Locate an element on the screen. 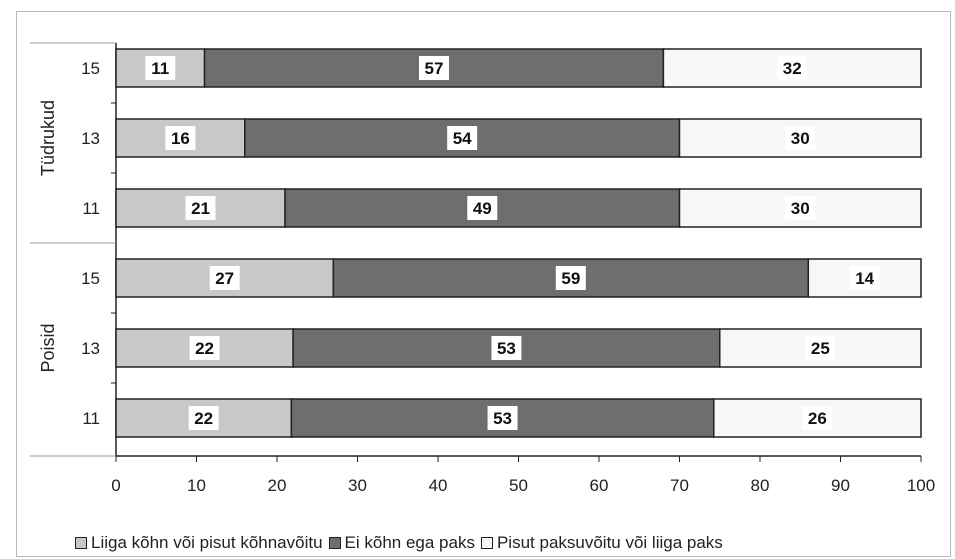 This screenshot has width=955, height=559. legend-label-series-2: Ei kõhn ega paks is located at coordinates (410, 543).